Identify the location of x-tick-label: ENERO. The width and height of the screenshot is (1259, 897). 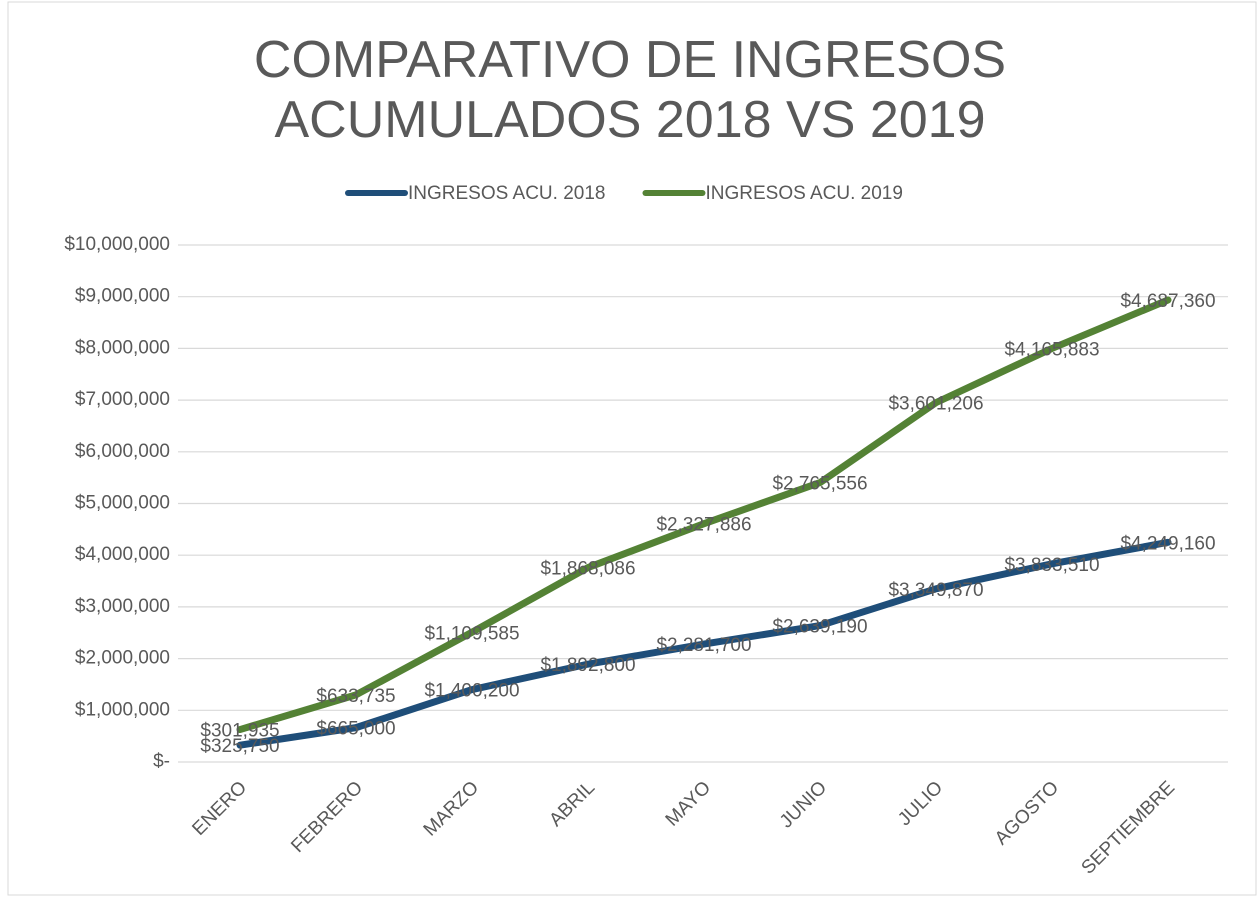
(219, 808).